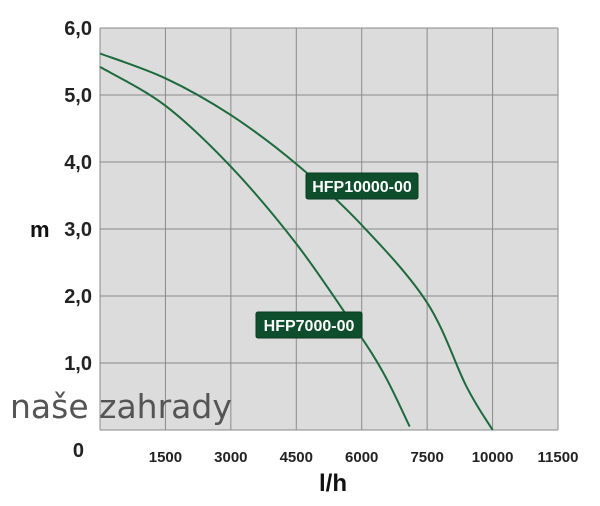 This screenshot has height=506, width=600. I want to click on watermark-text: naše zahrady, so click(121, 406).